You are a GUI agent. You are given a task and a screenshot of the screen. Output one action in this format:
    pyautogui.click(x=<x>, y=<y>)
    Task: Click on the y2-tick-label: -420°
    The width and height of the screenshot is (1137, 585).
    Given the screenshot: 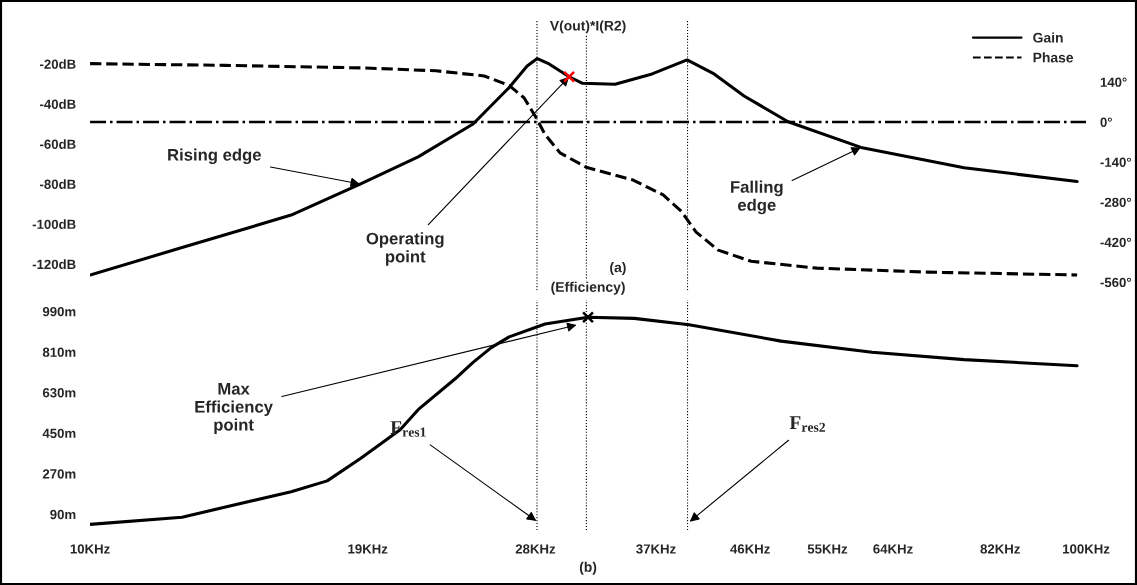 What is the action you would take?
    pyautogui.click(x=1116, y=242)
    